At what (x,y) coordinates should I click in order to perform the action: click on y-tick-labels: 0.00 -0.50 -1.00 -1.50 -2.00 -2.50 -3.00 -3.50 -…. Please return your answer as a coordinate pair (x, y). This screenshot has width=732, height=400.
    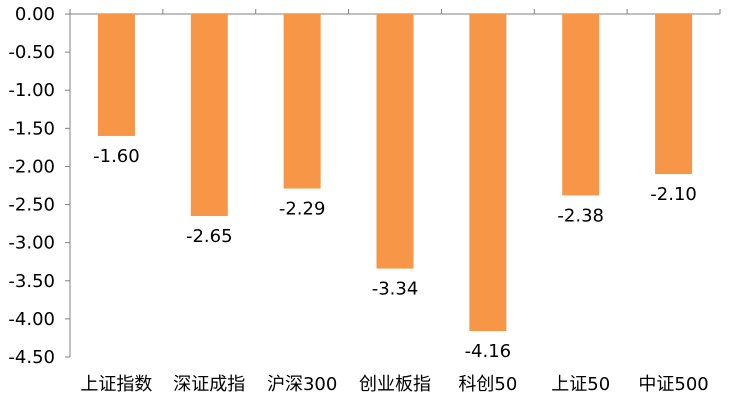
    Looking at the image, I should click on (31, 186).